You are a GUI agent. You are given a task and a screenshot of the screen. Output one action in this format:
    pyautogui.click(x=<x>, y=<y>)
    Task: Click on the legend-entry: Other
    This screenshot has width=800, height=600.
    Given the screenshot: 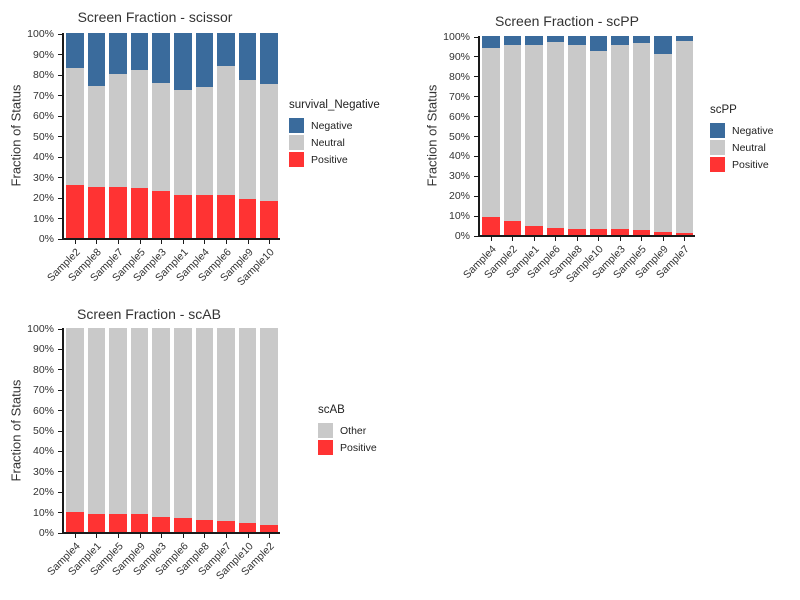 What is the action you would take?
    pyautogui.click(x=347, y=430)
    